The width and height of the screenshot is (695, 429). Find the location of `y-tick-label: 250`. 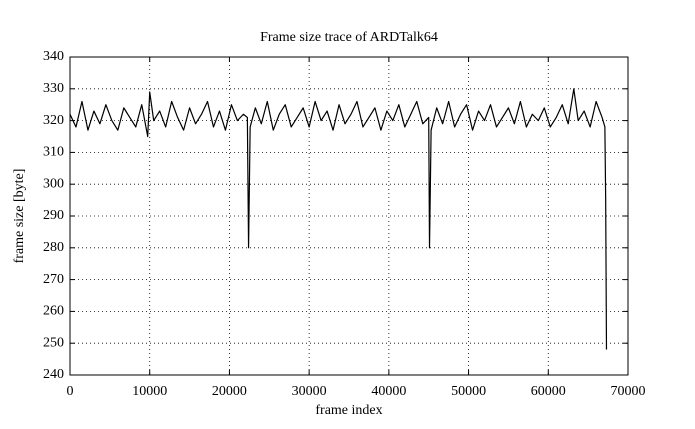

y-tick-label: 250 is located at coordinates (53, 342).